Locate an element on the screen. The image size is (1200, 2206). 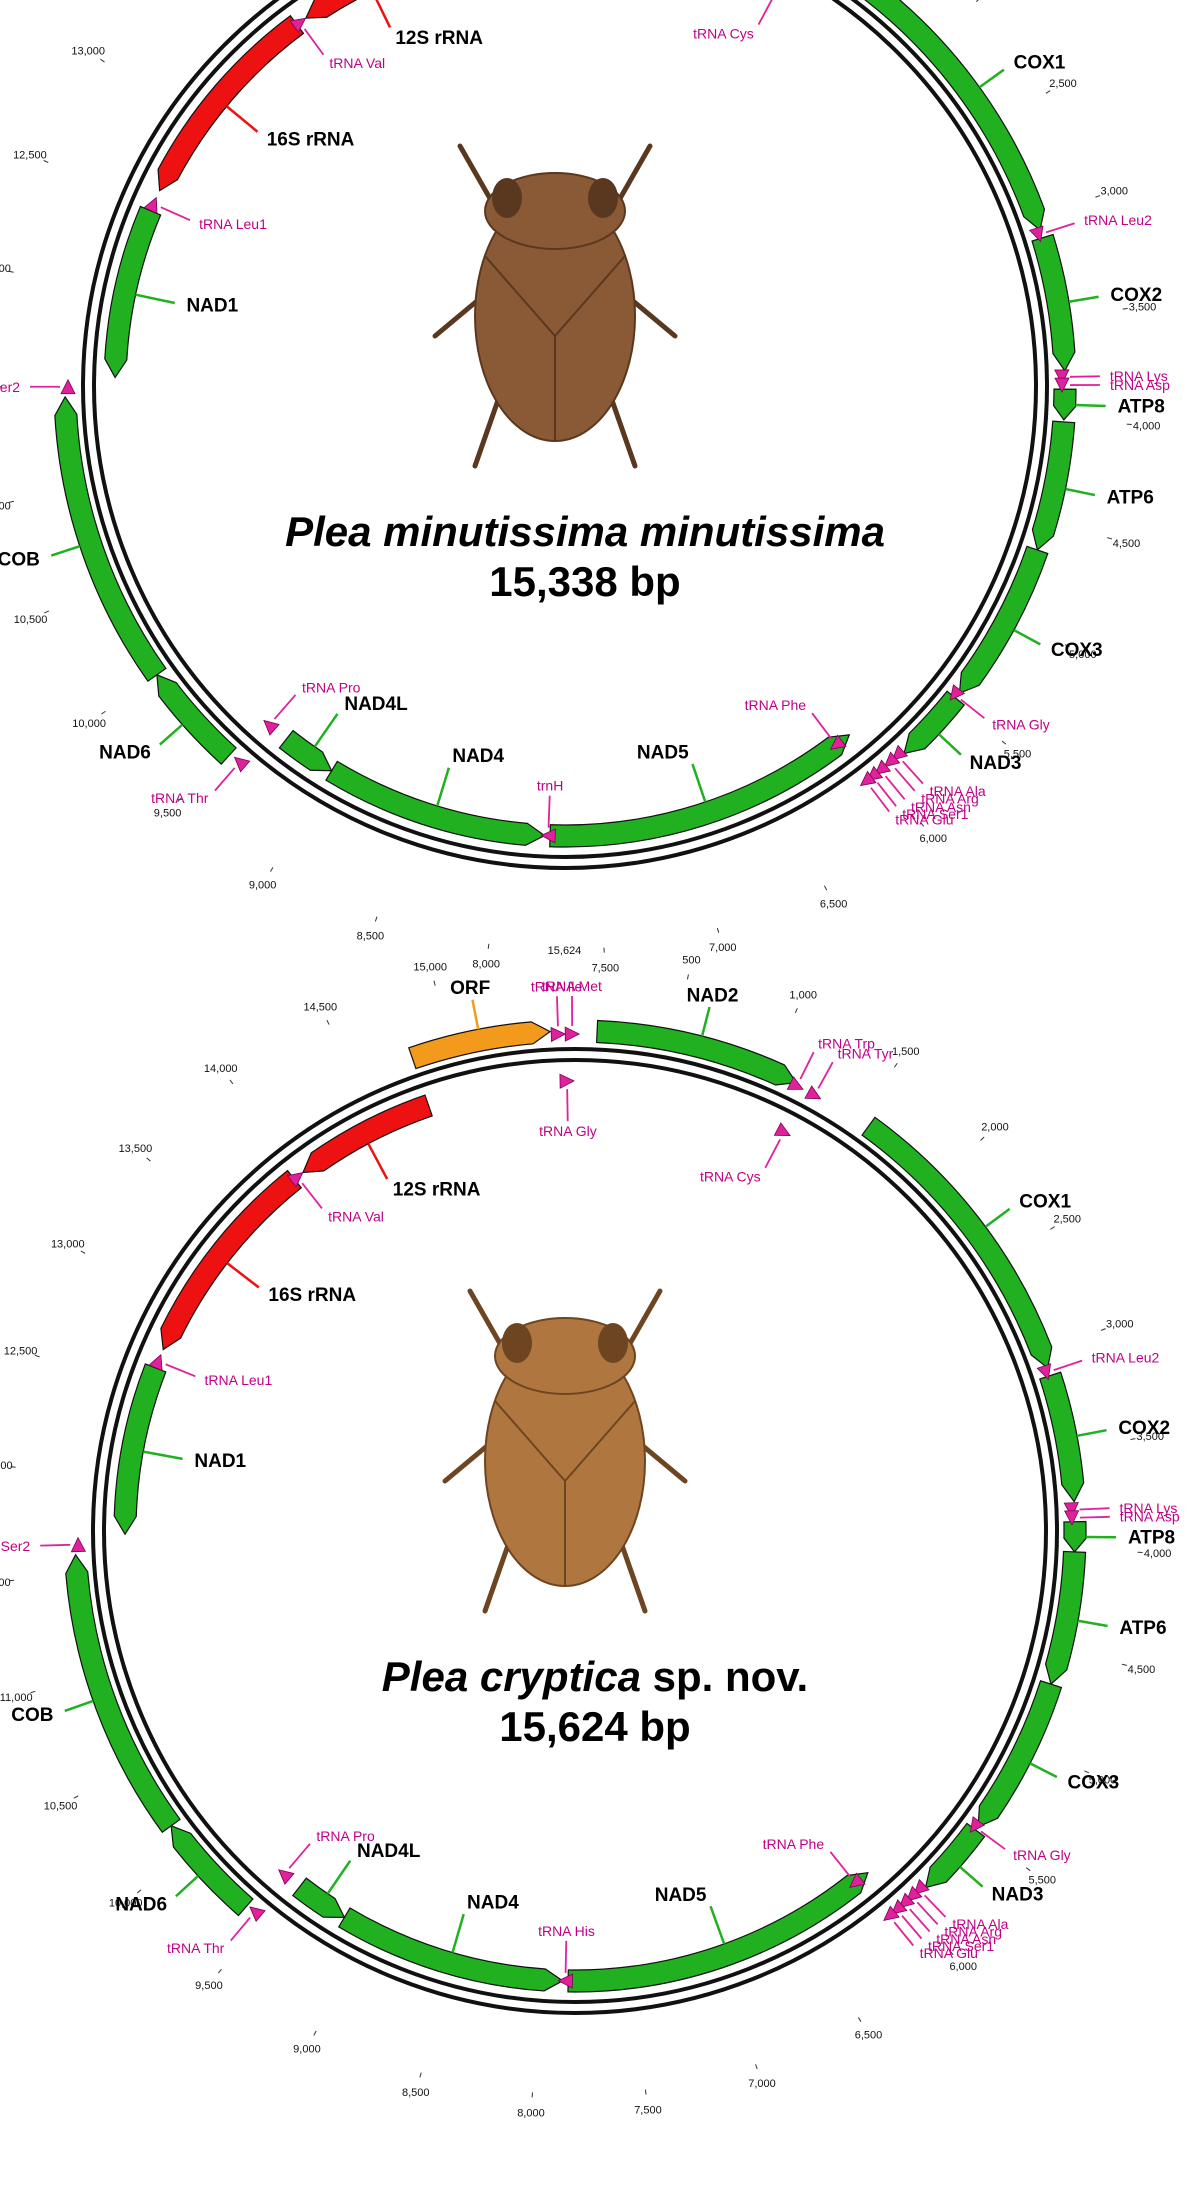
tick-label: 7,000 is located at coordinates (762, 2084).